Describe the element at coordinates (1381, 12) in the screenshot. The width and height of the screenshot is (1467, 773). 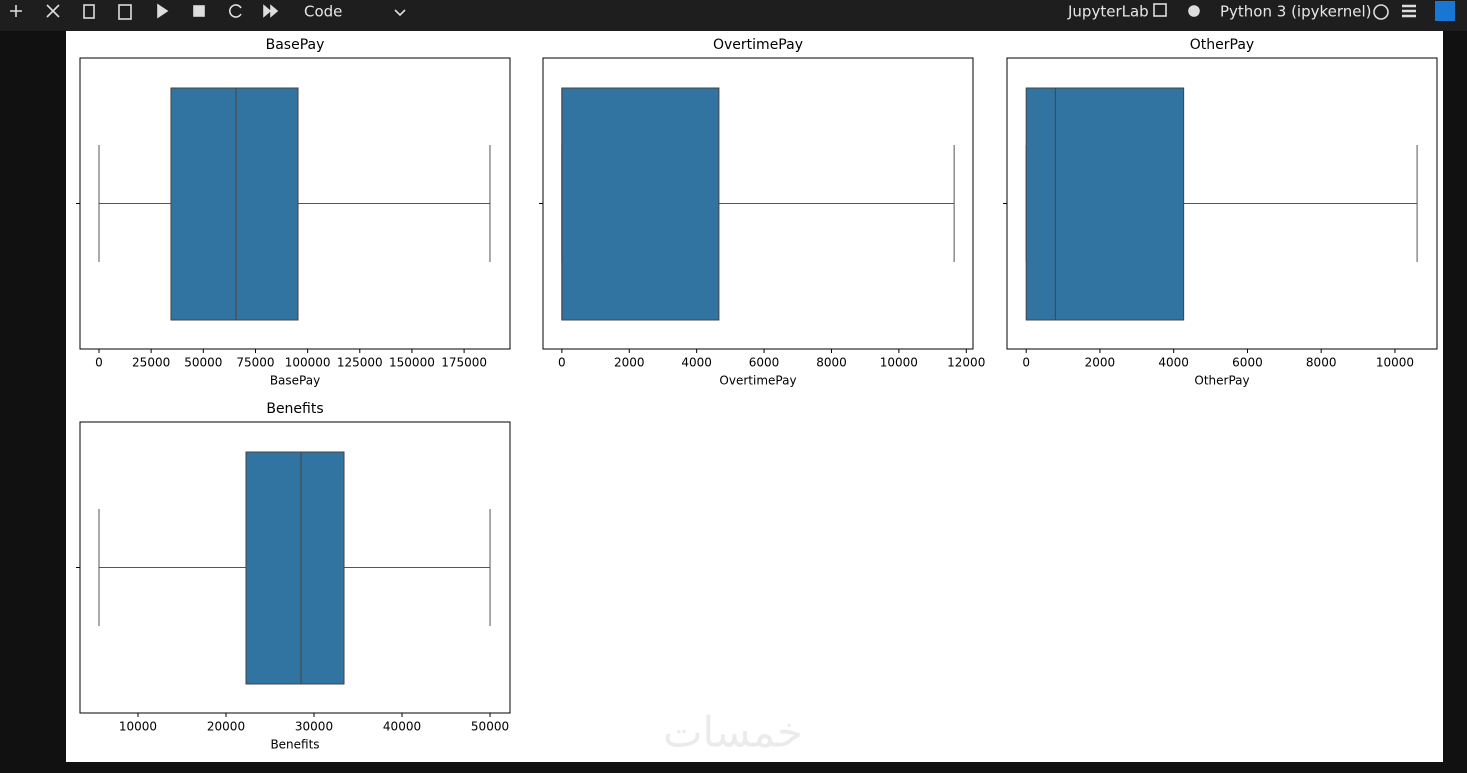
I see `kernel-status` at that location.